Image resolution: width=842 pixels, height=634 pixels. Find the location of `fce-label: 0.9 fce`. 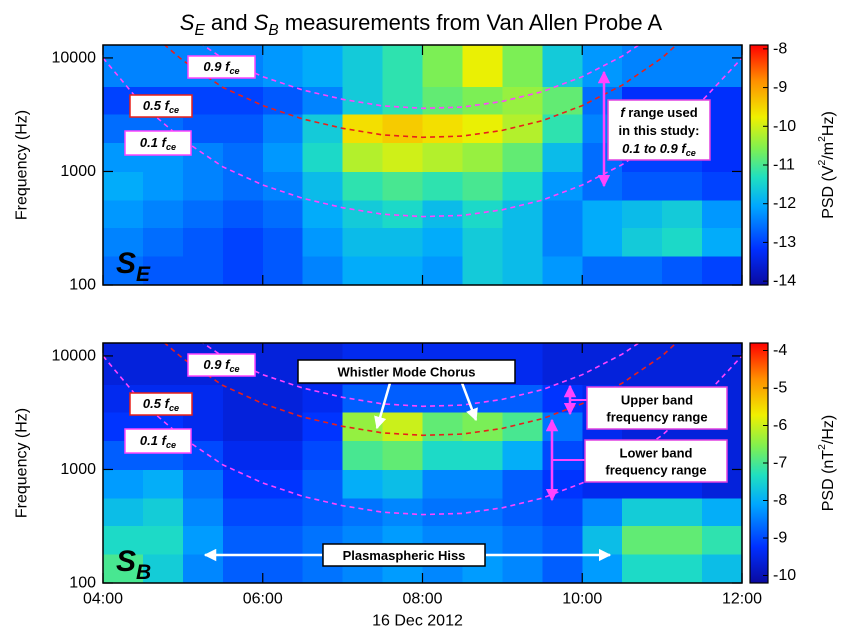

fce-label: 0.9 fce is located at coordinates (221, 68).